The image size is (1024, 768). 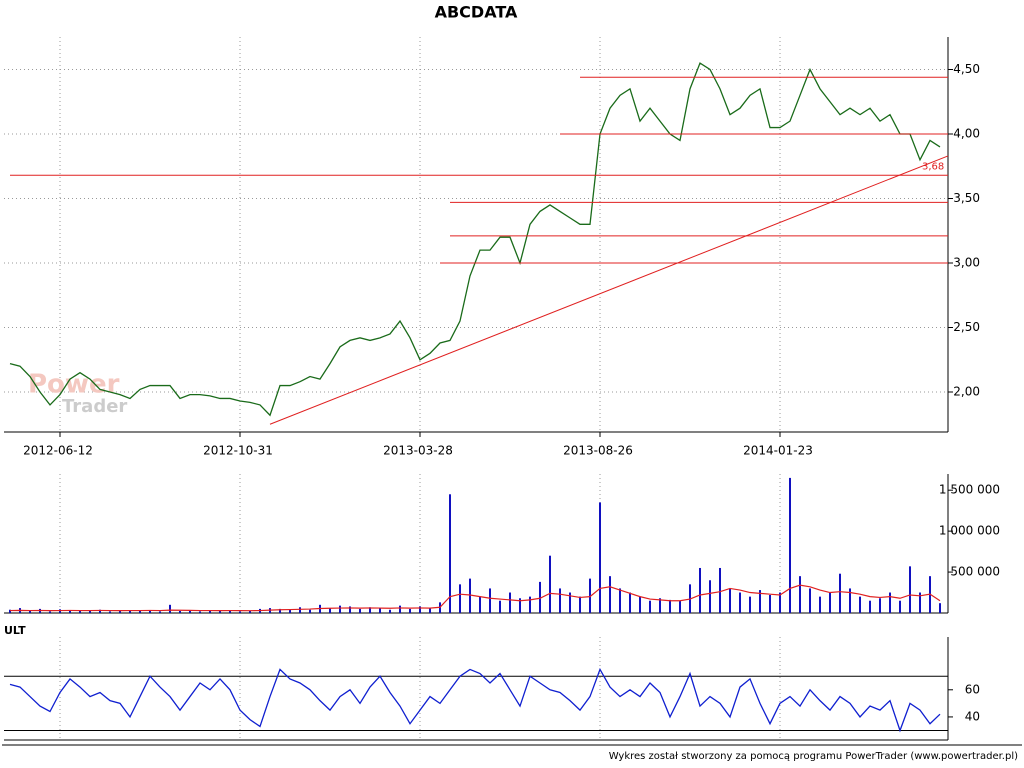 I want to click on y-tick-label: 2,00, so click(x=966, y=392).